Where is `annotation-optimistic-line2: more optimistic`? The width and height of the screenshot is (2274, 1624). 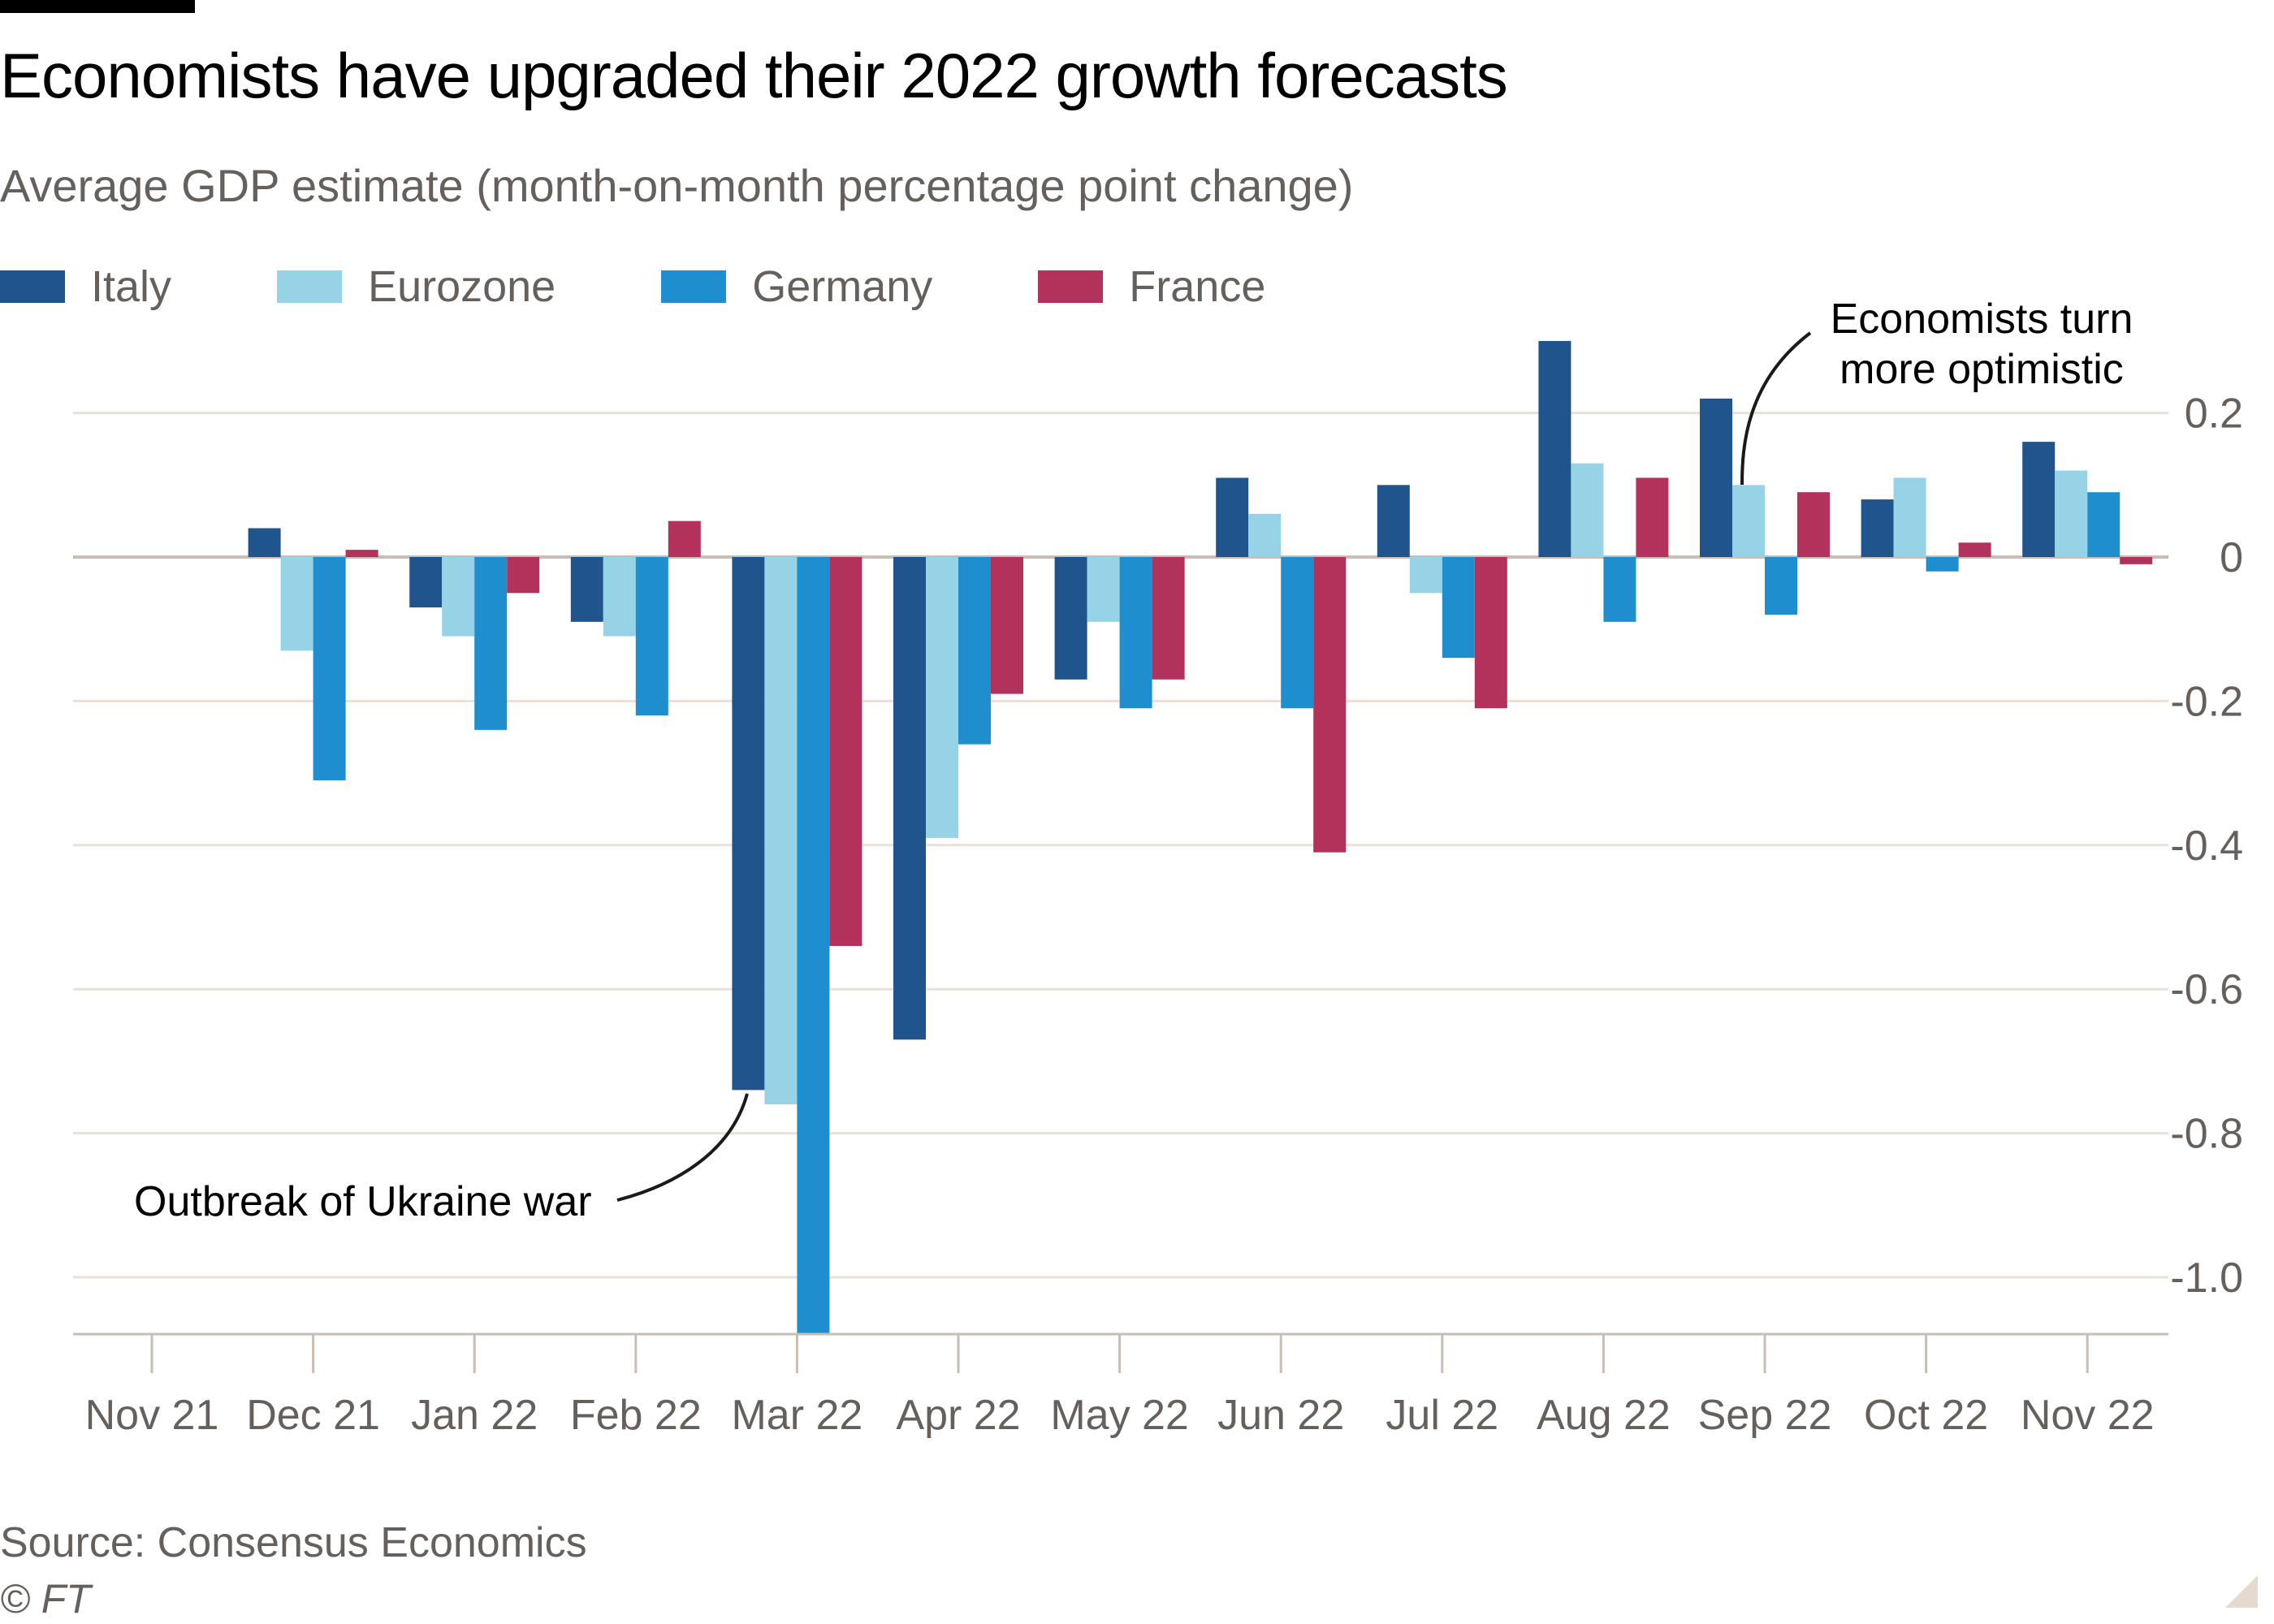 annotation-optimistic-line2: more optimistic is located at coordinates (1982, 370).